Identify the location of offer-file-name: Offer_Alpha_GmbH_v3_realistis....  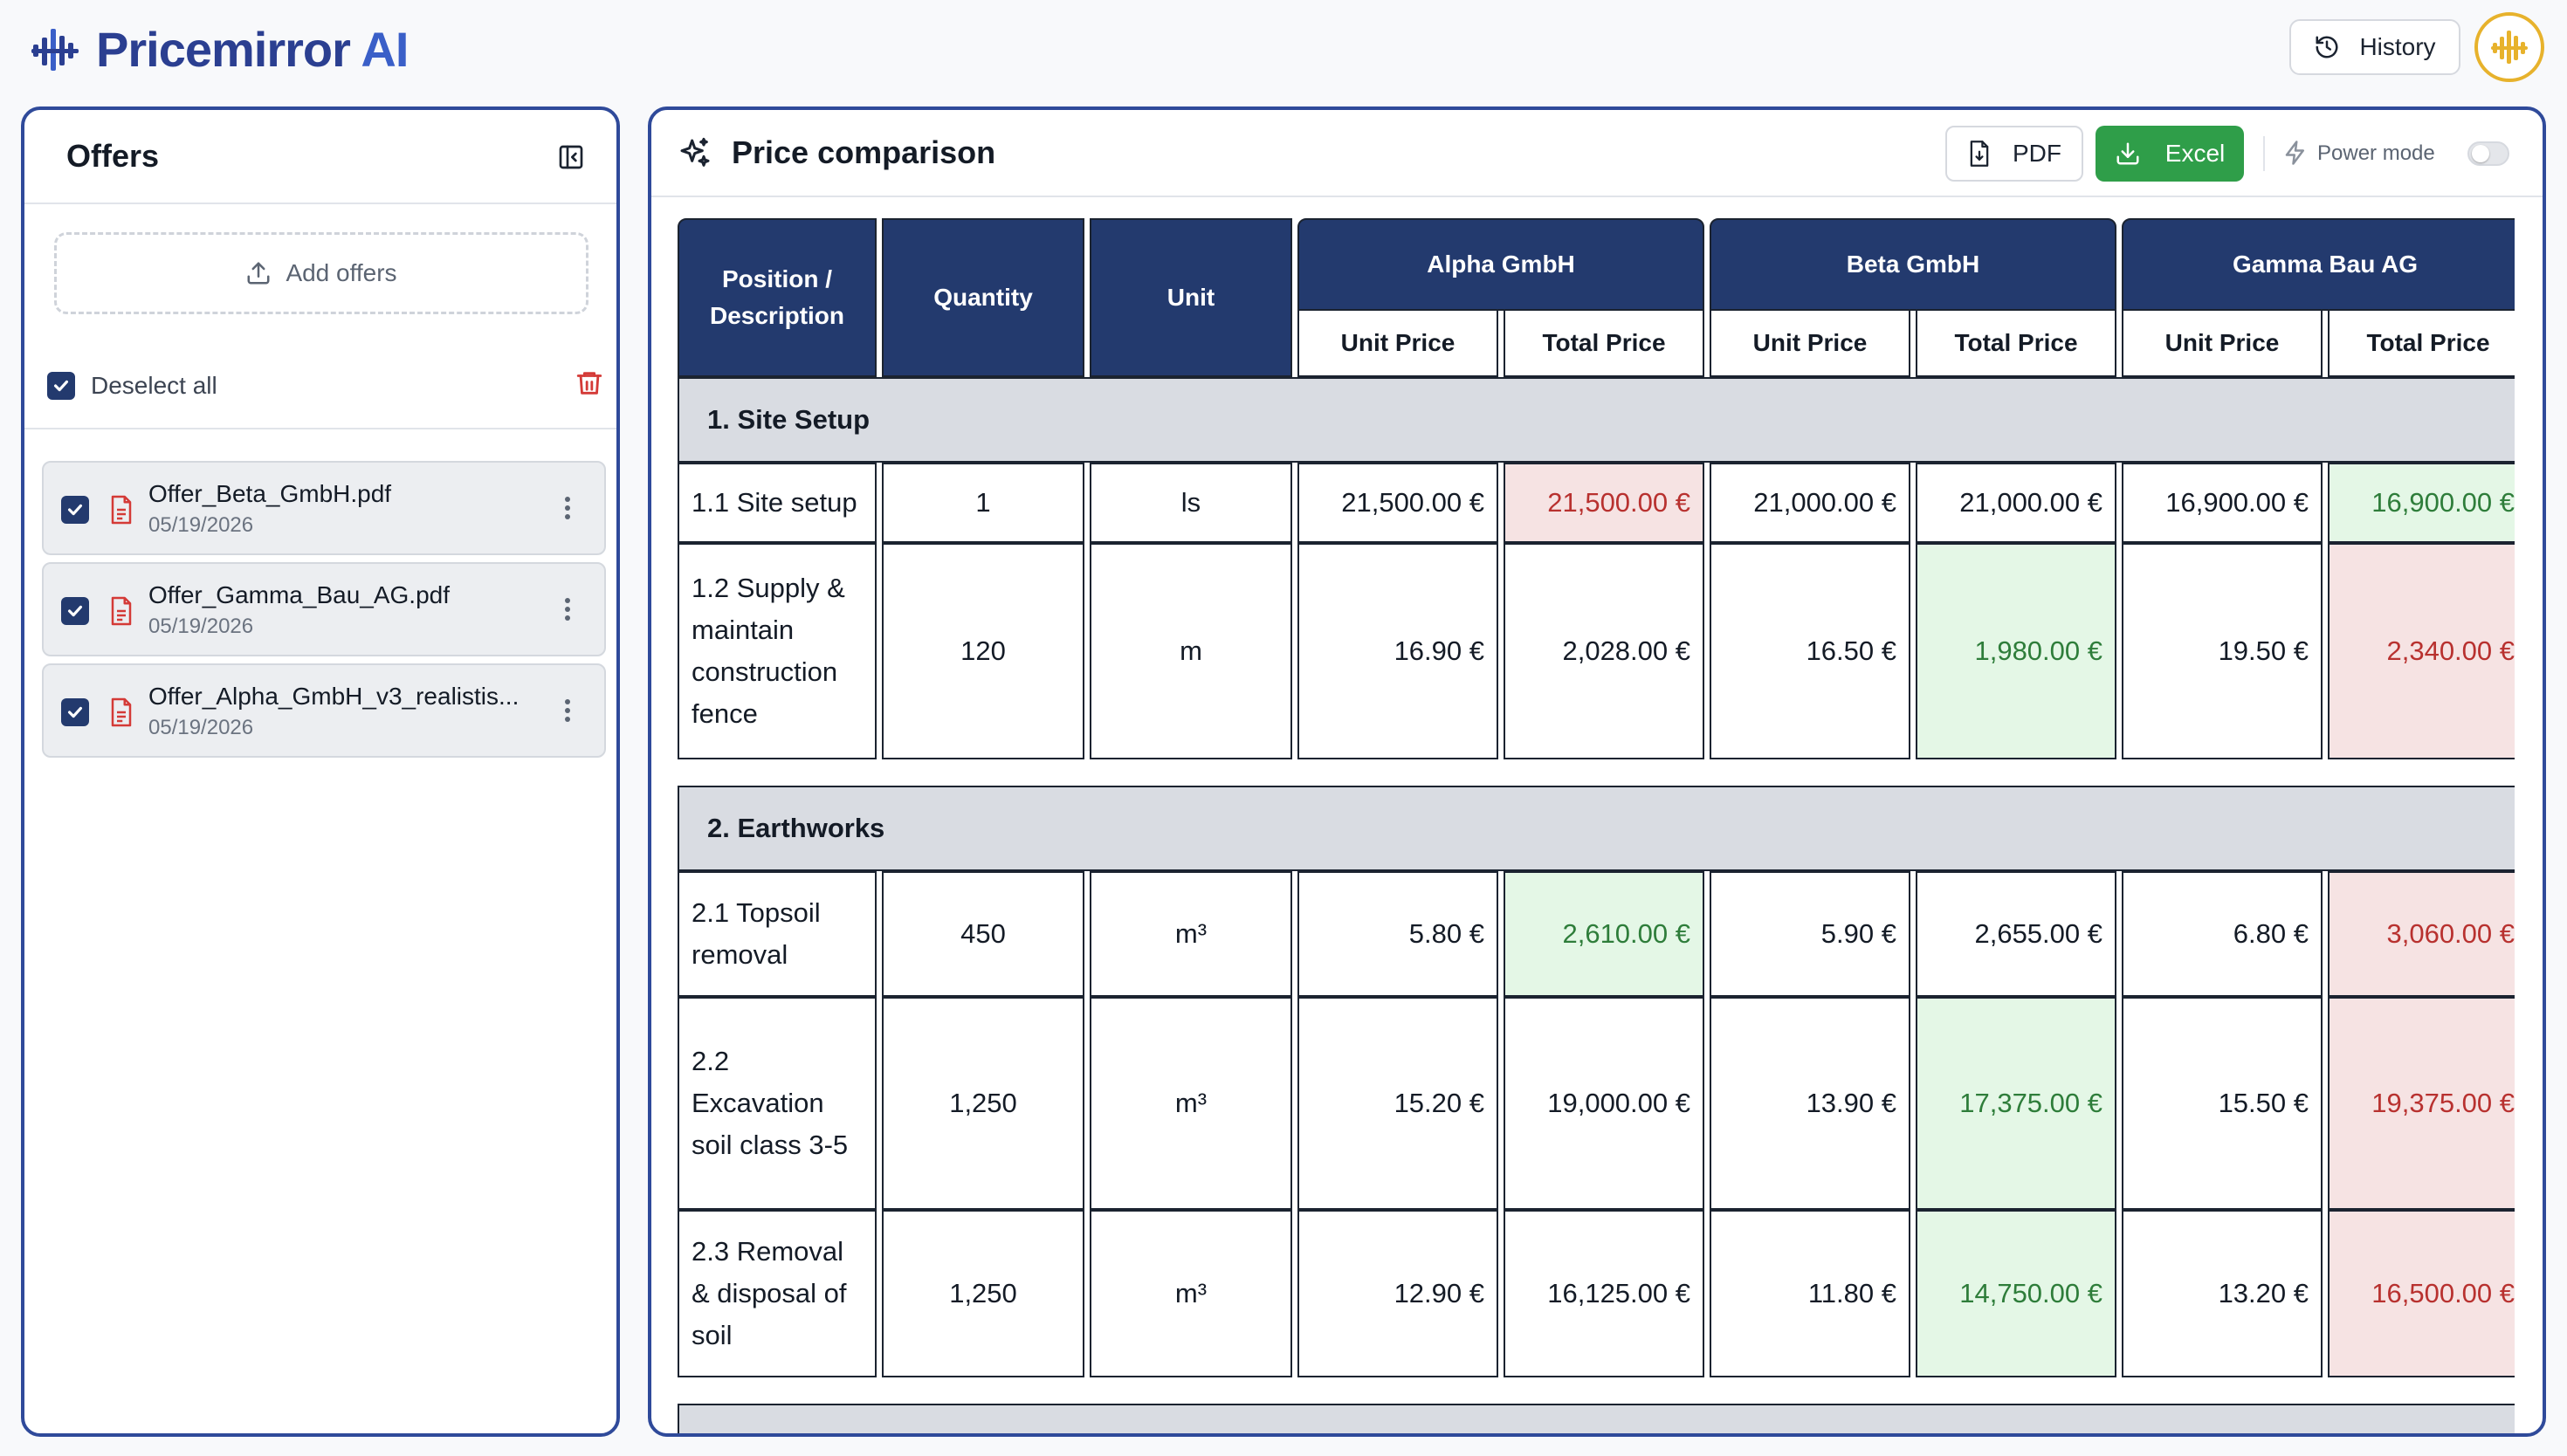
(334, 696).